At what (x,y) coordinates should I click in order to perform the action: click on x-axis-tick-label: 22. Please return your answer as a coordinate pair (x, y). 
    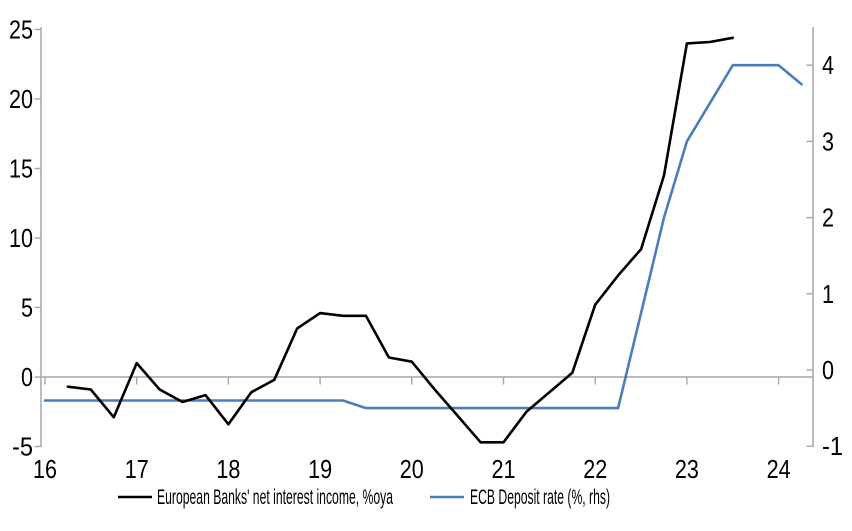
    Looking at the image, I should click on (595, 469).